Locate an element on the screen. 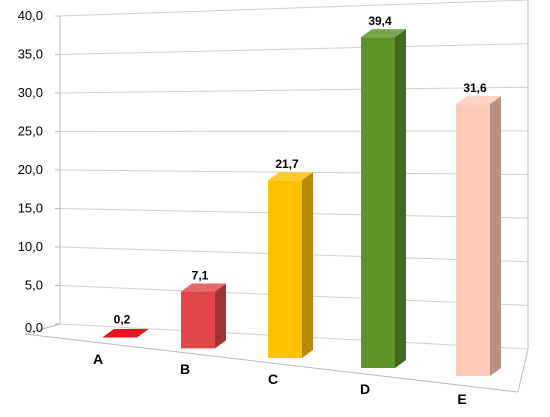 The height and width of the screenshot is (417, 550). bar-A is located at coordinates (125, 333).